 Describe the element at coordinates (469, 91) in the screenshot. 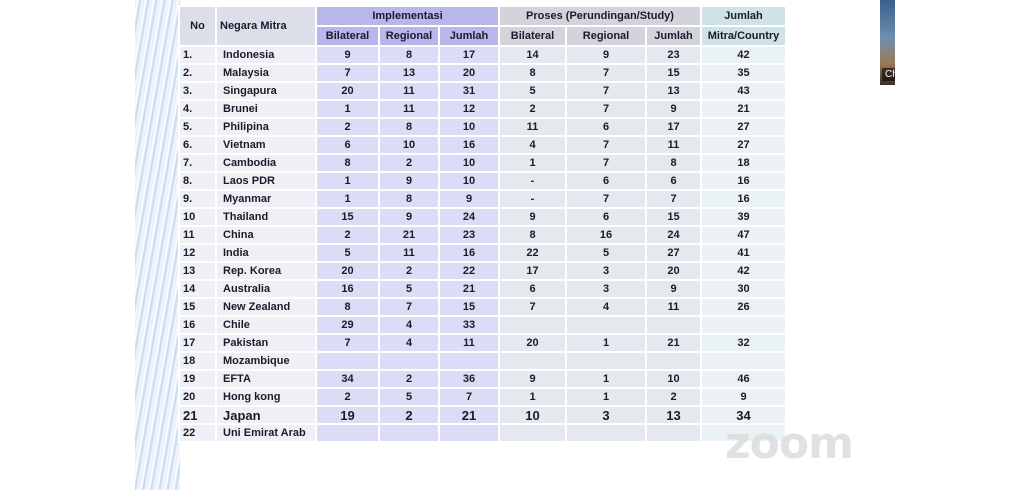

I see `value-cell: 31` at that location.